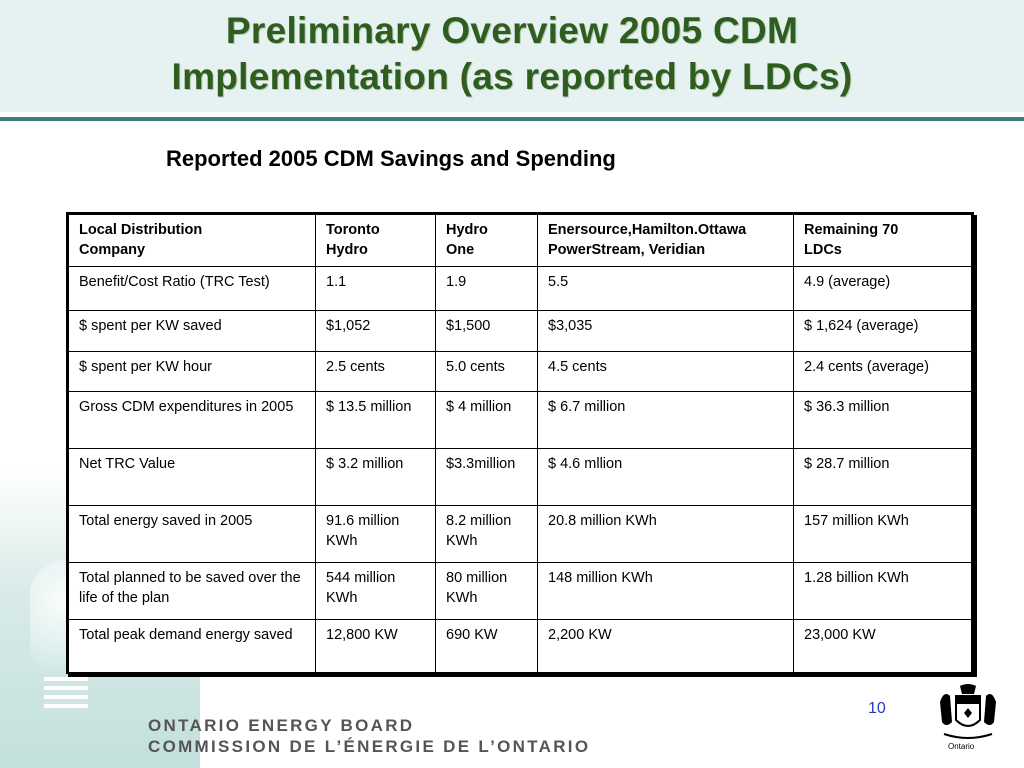 The width and height of the screenshot is (1024, 768). I want to click on slide-title-line-2: Implementation (as reported by LDCs), so click(512, 76).